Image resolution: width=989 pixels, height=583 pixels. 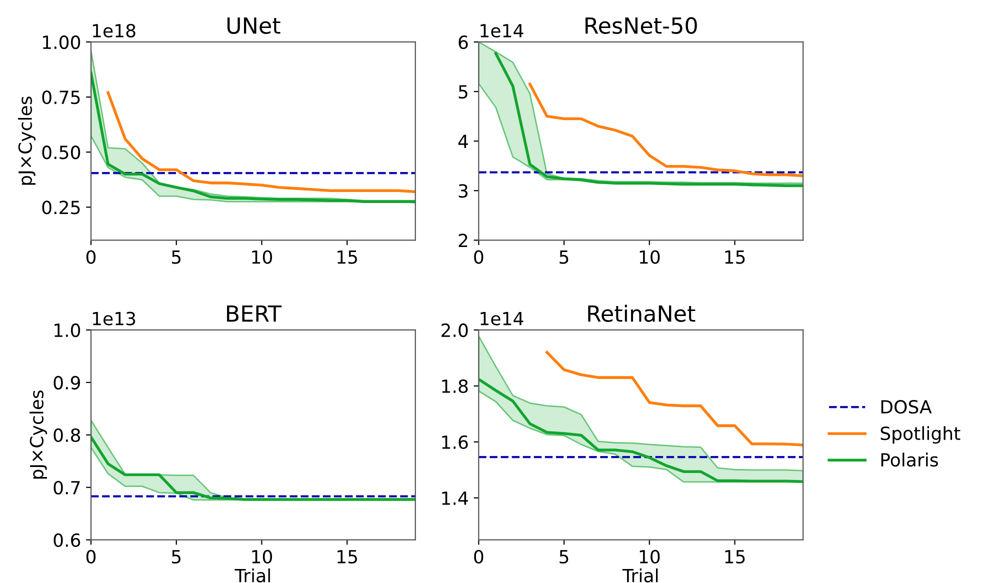 What do you see at coordinates (67, 540) in the screenshot?
I see `y-tick-label: 0.6` at bounding box center [67, 540].